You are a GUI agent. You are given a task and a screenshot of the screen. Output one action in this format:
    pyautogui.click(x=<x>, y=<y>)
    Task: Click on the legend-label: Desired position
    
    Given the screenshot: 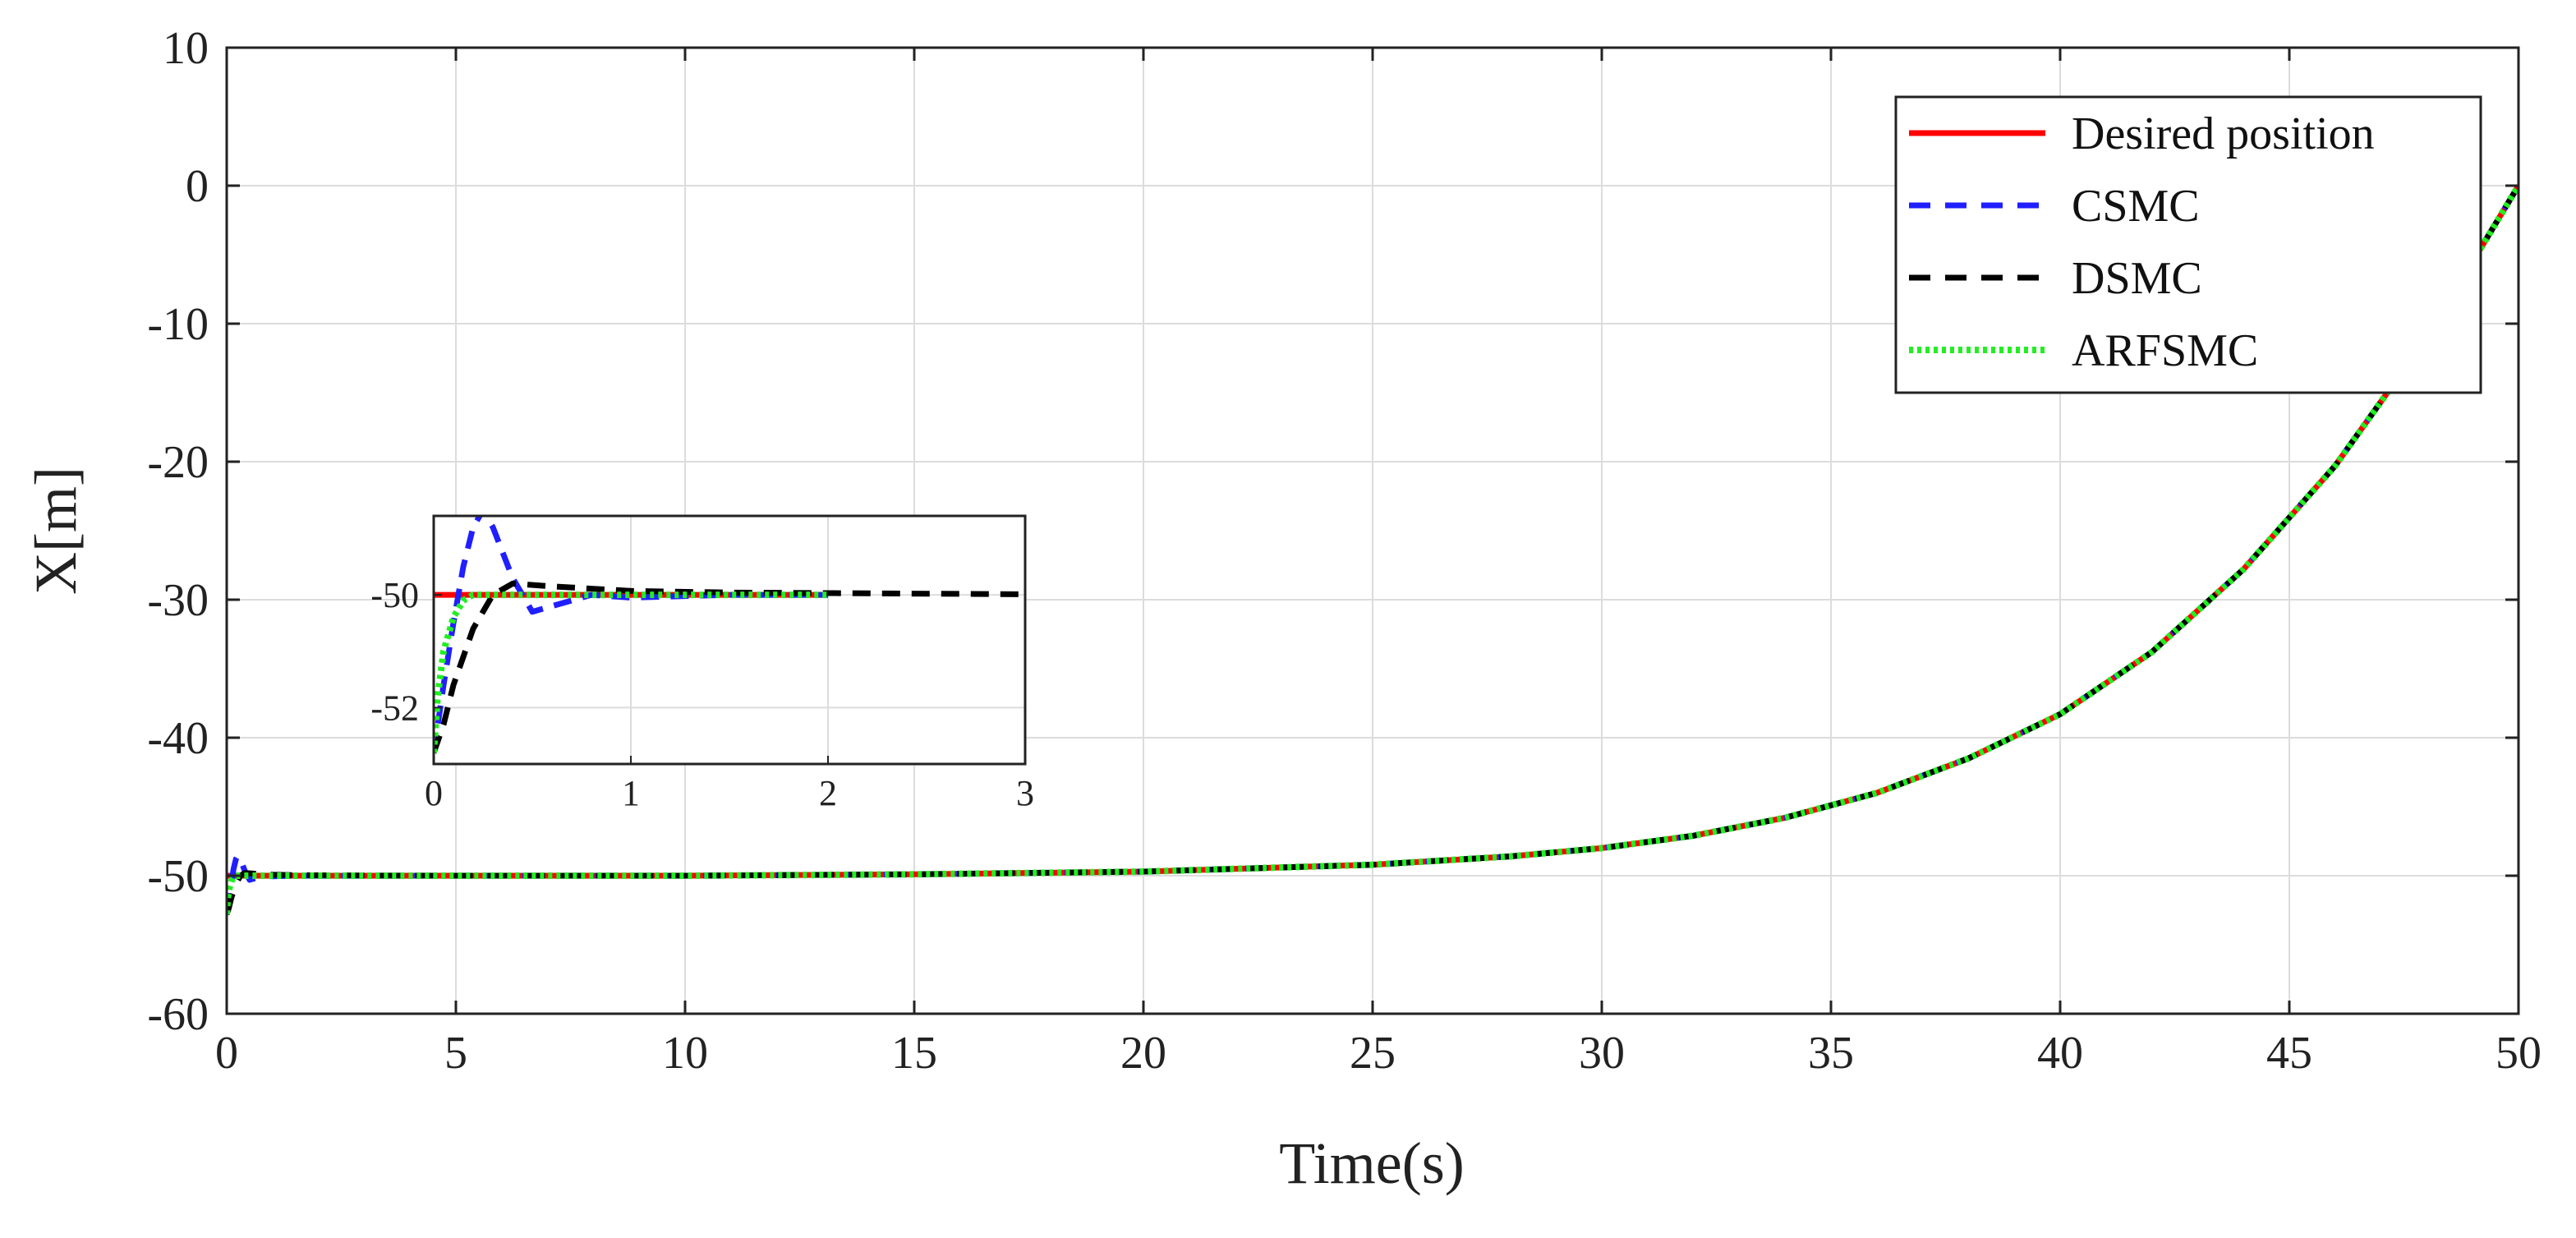 What is the action you would take?
    pyautogui.click(x=2223, y=133)
    